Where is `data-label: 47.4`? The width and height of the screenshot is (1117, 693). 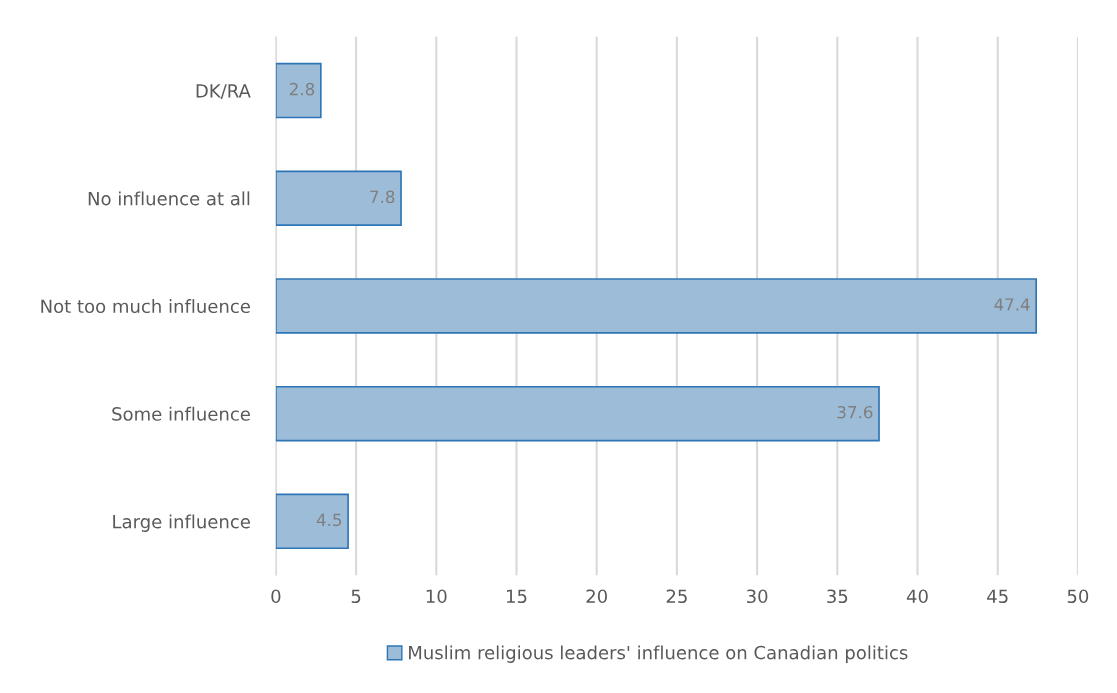 data-label: 47.4 is located at coordinates (1012, 304).